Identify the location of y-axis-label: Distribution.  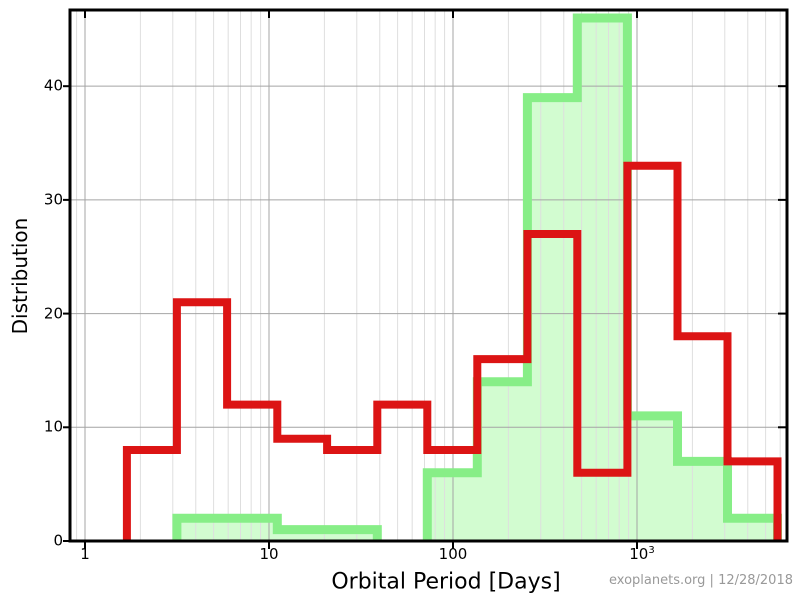
(20, 276).